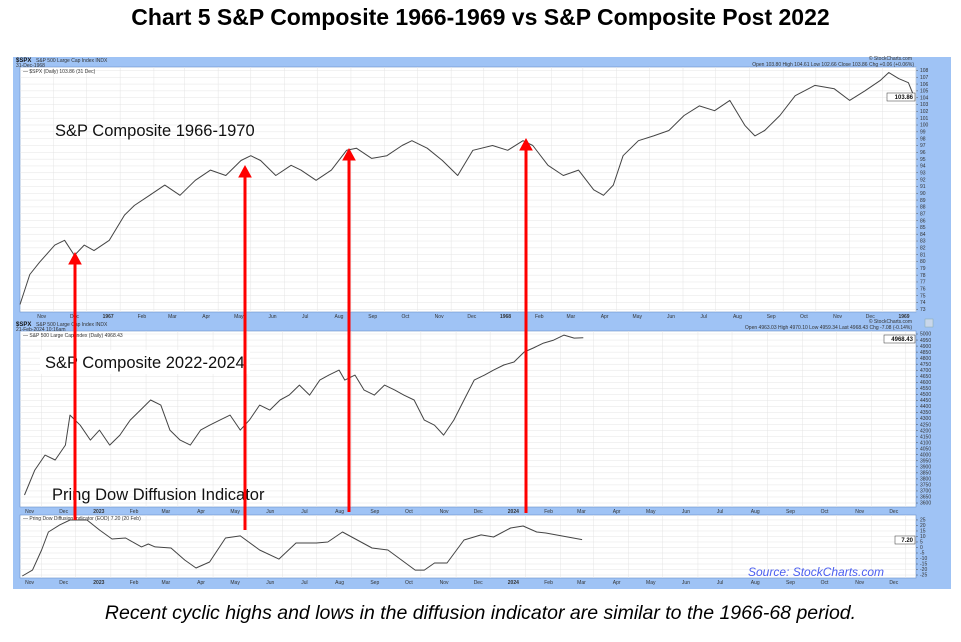 The width and height of the screenshot is (961, 642). What do you see at coordinates (478, 583) in the screenshot?
I see `bottom-x-tick-label: Dec` at bounding box center [478, 583].